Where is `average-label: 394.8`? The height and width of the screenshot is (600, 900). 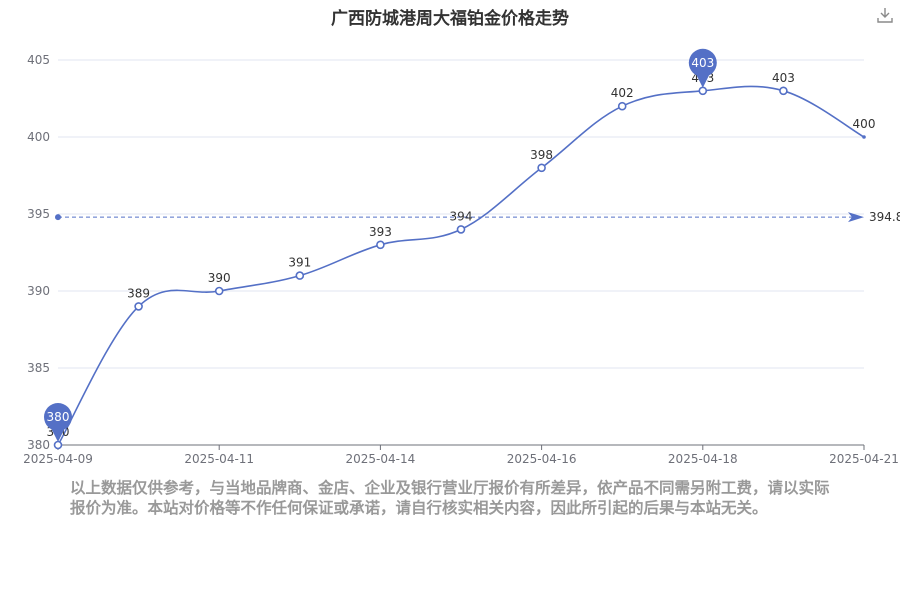
average-label: 394.8 is located at coordinates (884, 217).